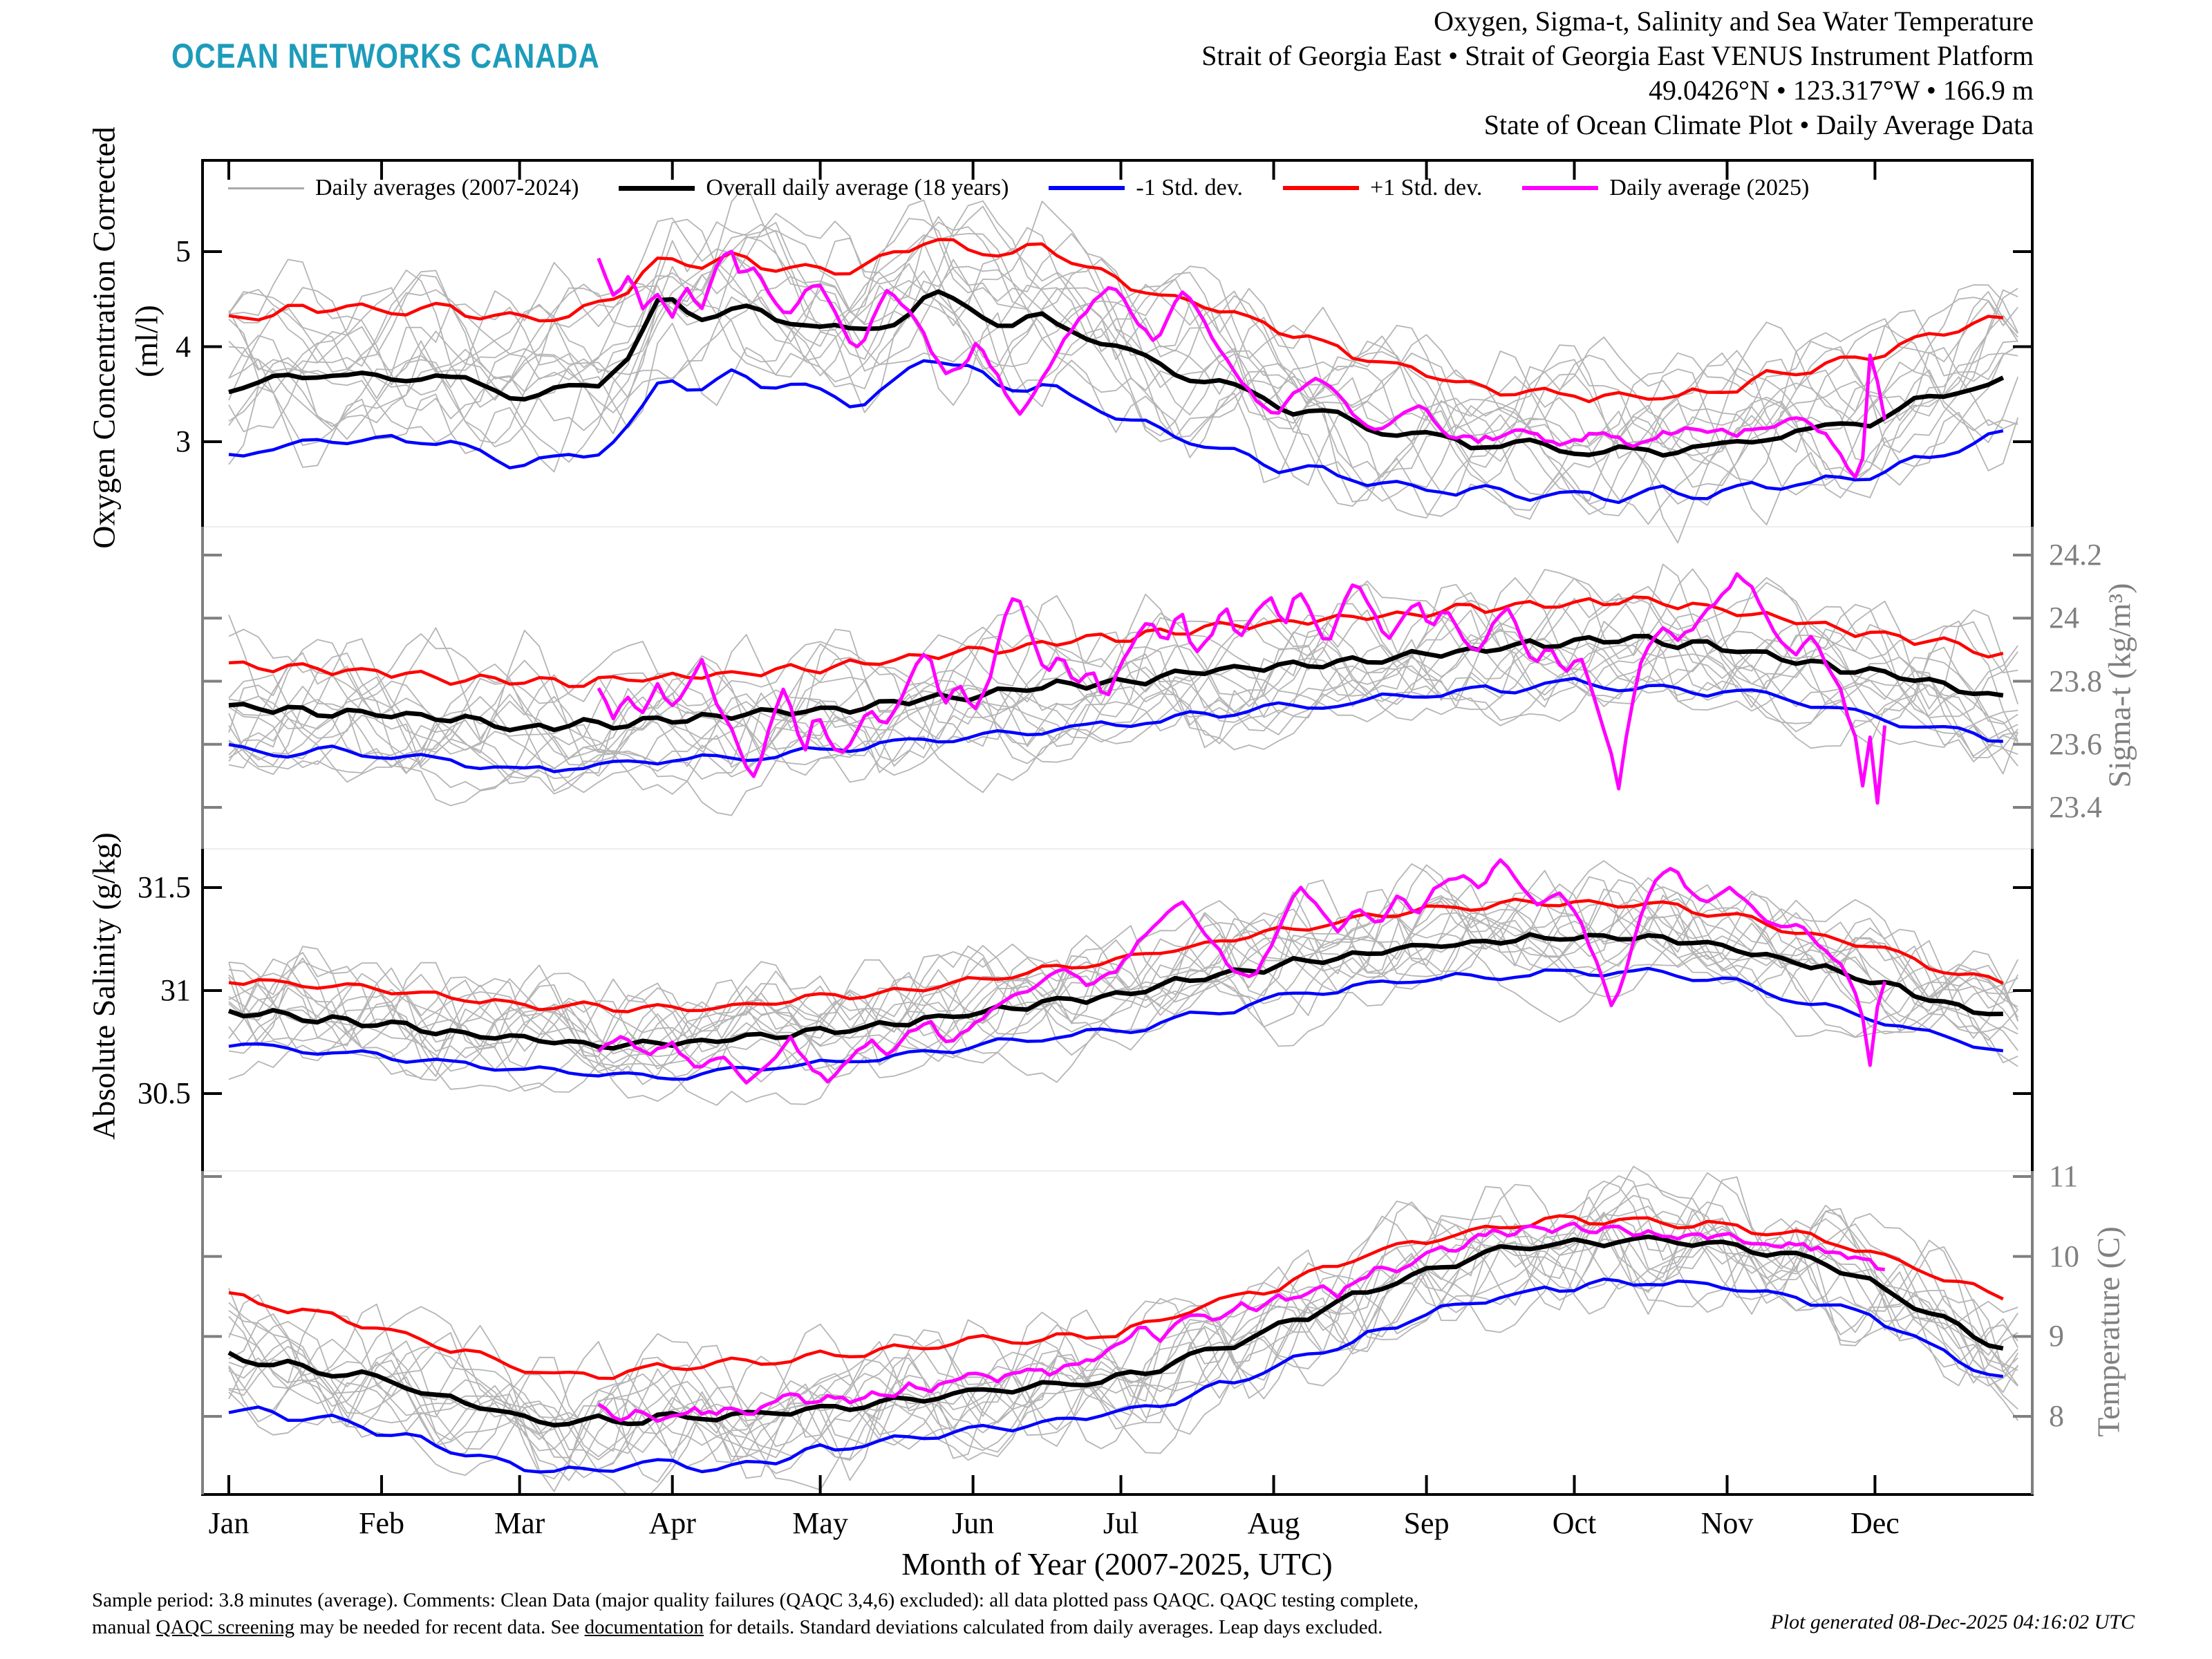  I want to click on oxygen-axis-label: Oxygen Concentration Corrected, so click(104, 337).